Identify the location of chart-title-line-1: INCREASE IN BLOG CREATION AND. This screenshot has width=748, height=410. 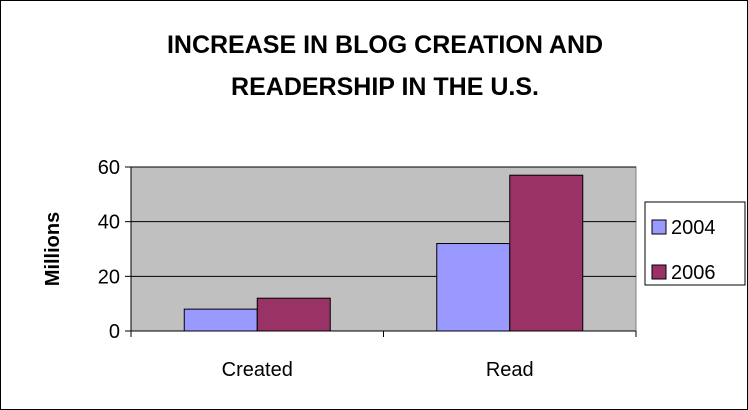
(385, 45).